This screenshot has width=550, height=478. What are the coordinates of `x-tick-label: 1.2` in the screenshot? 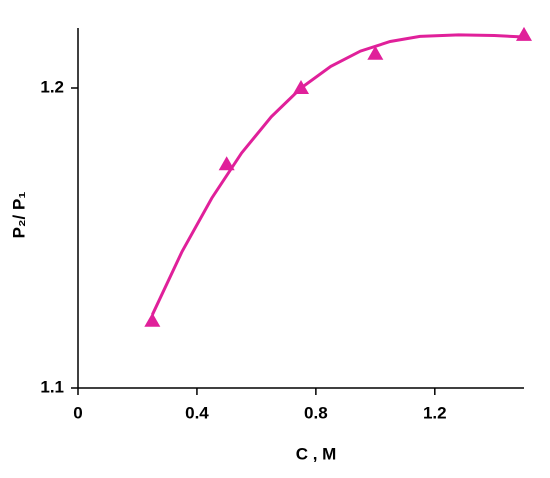 It's located at (435, 412).